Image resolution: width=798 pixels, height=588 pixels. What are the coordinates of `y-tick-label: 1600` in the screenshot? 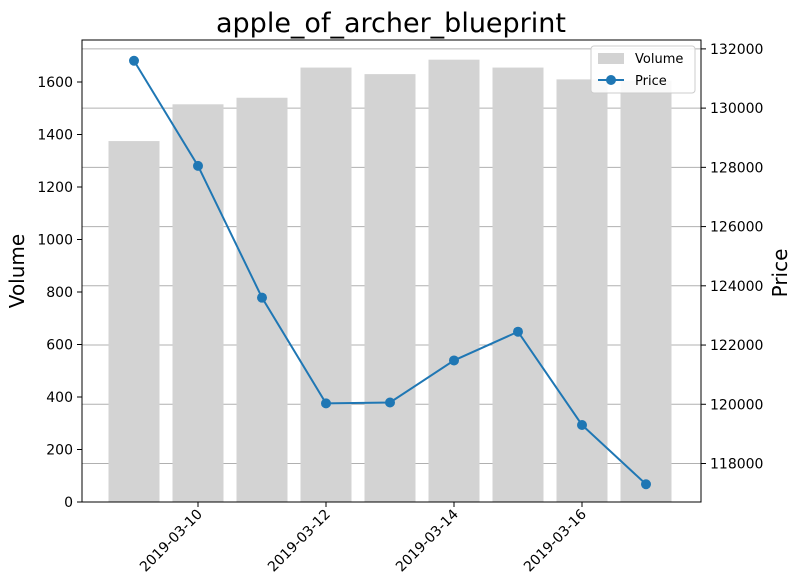 It's located at (55, 83).